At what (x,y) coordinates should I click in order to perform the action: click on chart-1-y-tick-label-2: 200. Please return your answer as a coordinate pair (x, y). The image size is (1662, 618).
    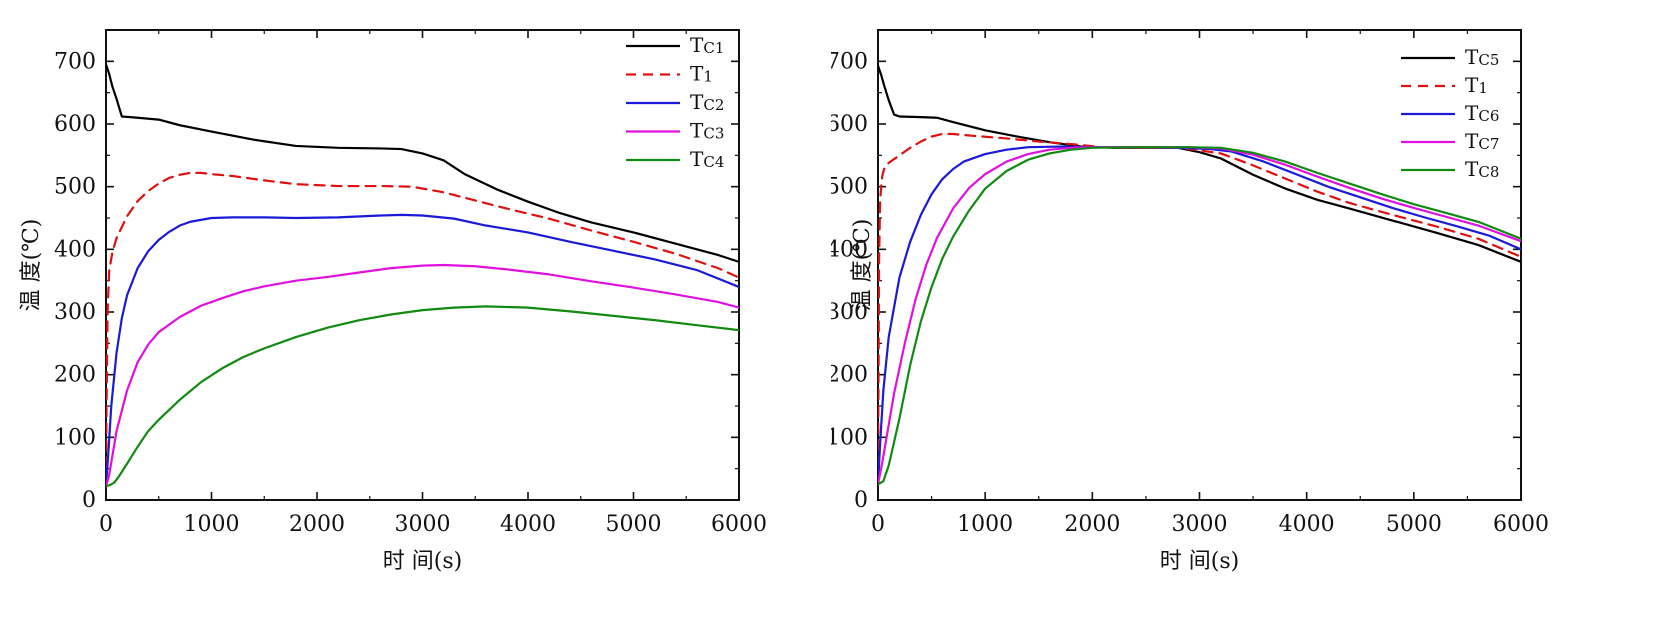
    Looking at the image, I should click on (849, 375).